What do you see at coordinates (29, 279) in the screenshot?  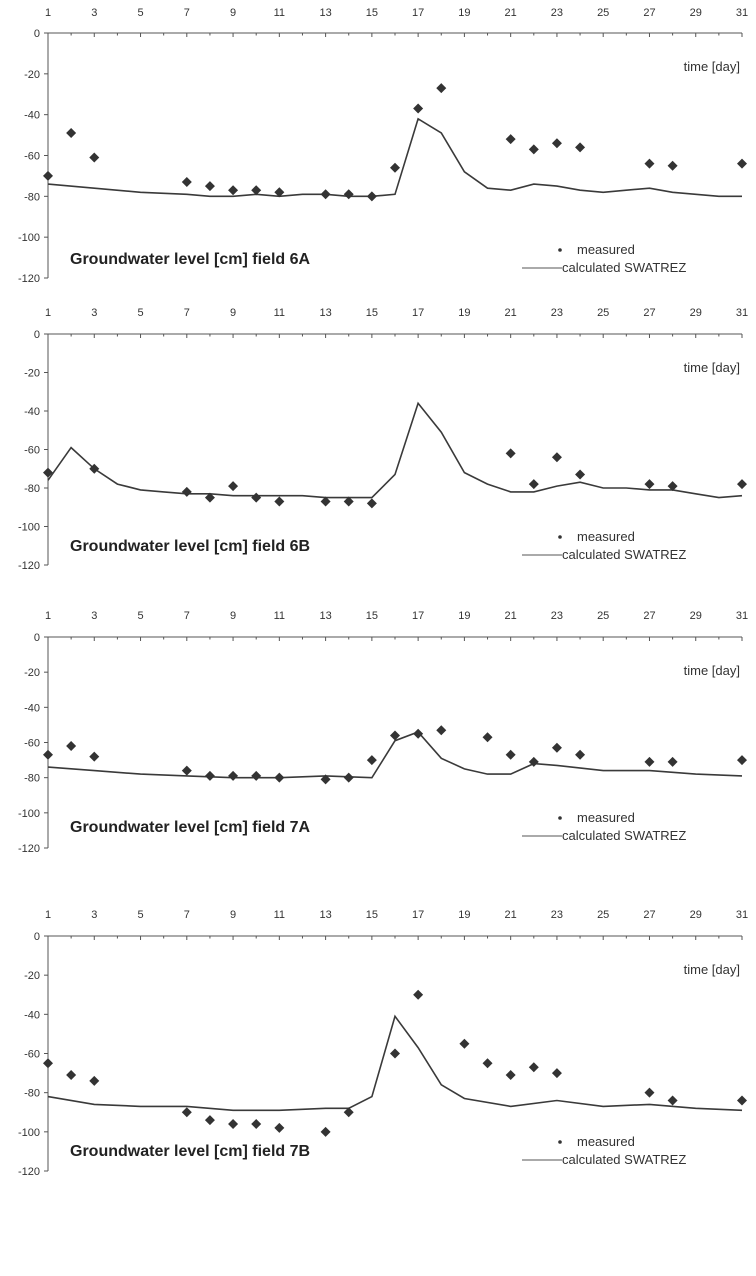 I see `y-tick-label: -120` at bounding box center [29, 279].